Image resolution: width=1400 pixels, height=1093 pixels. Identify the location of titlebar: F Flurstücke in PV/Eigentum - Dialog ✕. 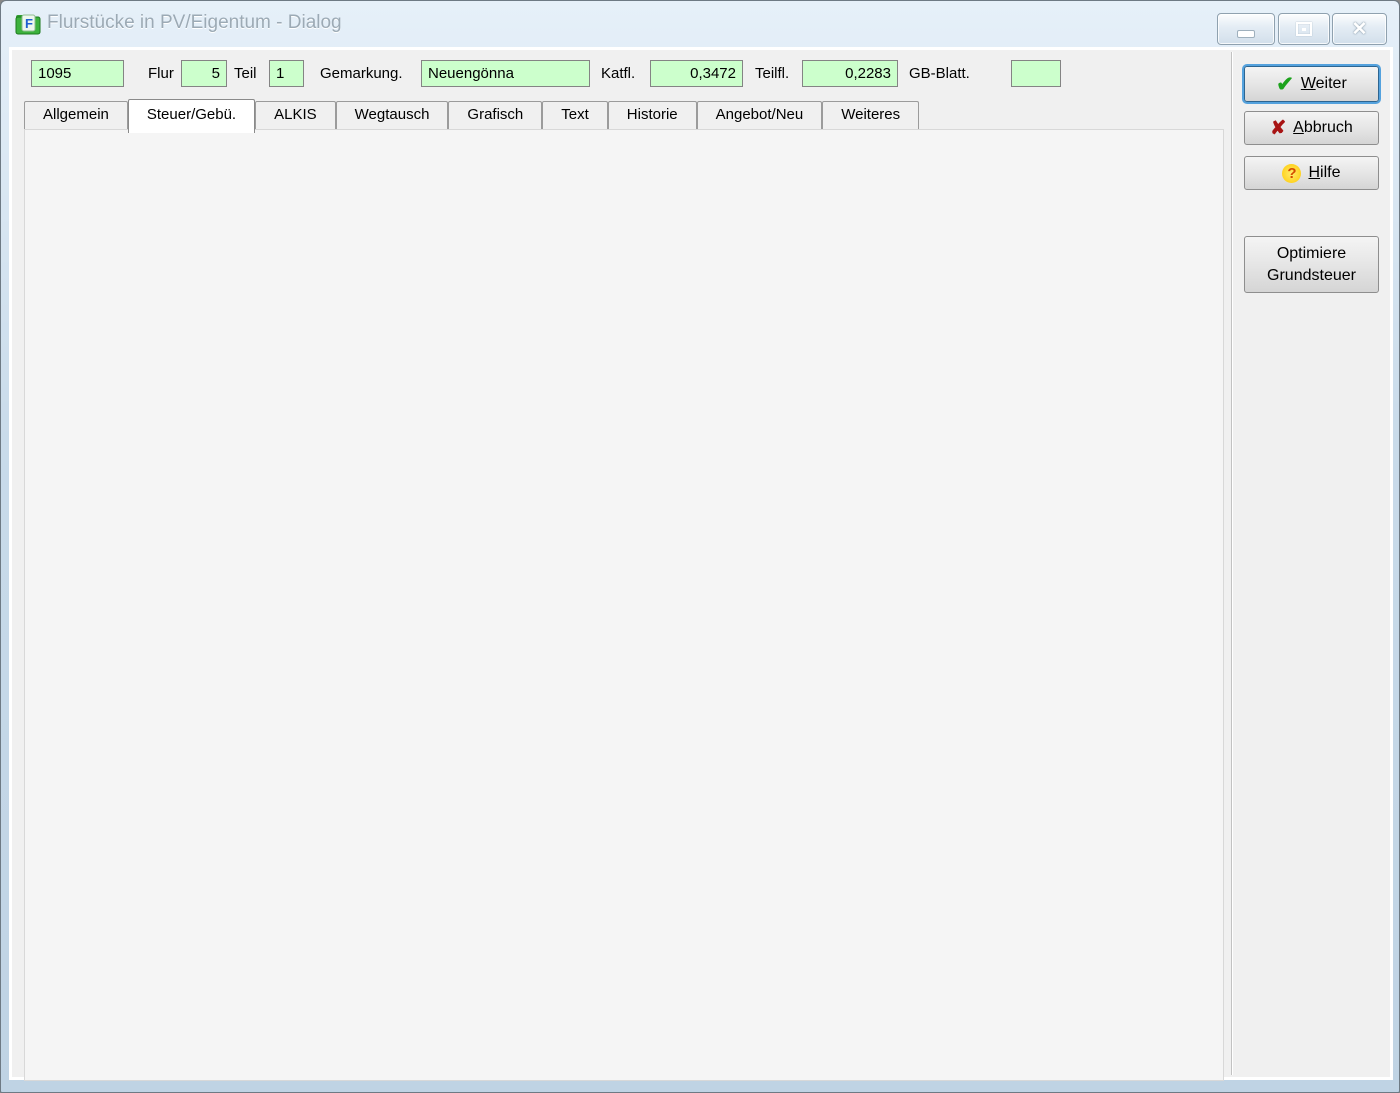
(700, 24).